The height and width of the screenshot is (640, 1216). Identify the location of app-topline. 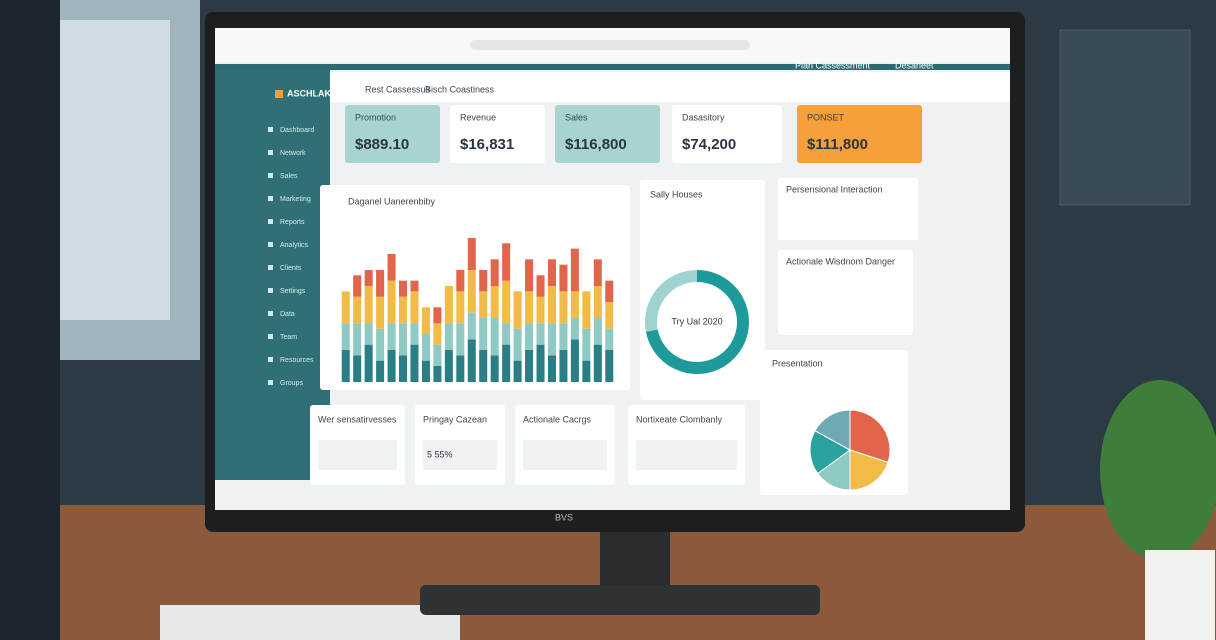
(612, 67).